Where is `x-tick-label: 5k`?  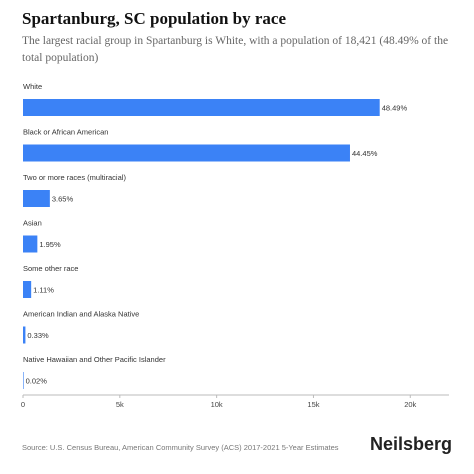
x-tick-label: 5k is located at coordinates (120, 404).